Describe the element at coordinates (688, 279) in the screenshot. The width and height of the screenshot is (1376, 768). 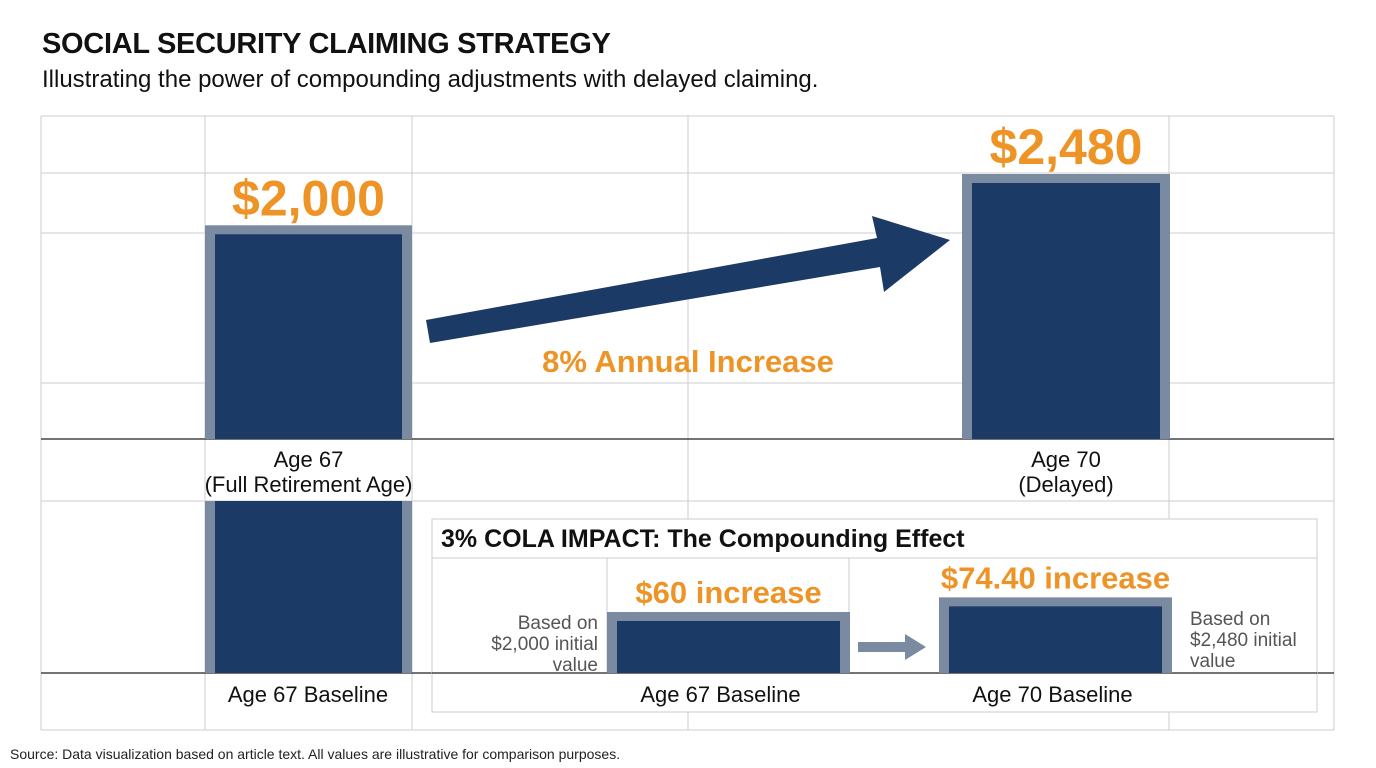
I see `growth-arrow` at that location.